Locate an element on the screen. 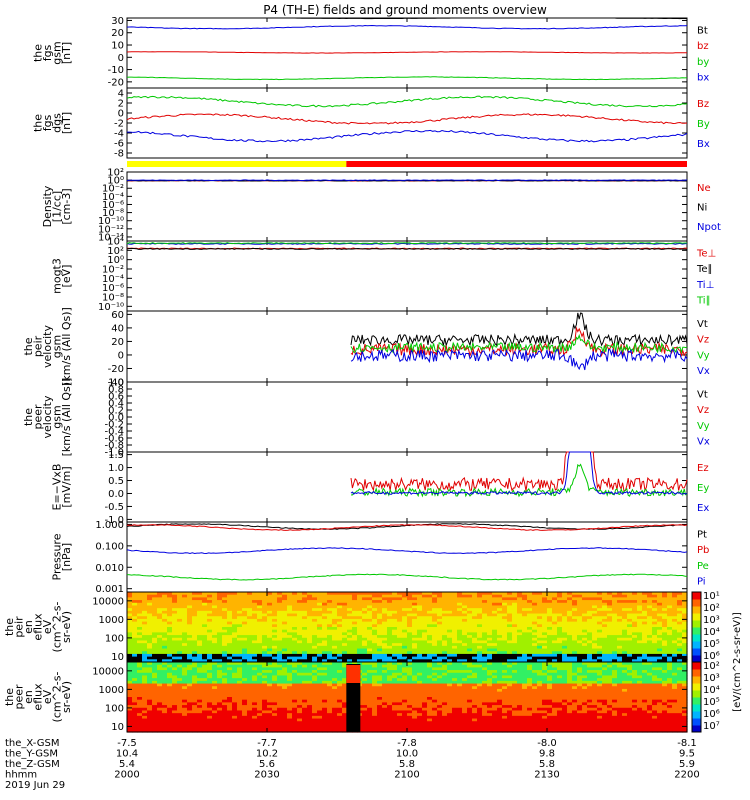  y-axis-label-line: [km/s (All Qs)] is located at coordinates (66, 346).